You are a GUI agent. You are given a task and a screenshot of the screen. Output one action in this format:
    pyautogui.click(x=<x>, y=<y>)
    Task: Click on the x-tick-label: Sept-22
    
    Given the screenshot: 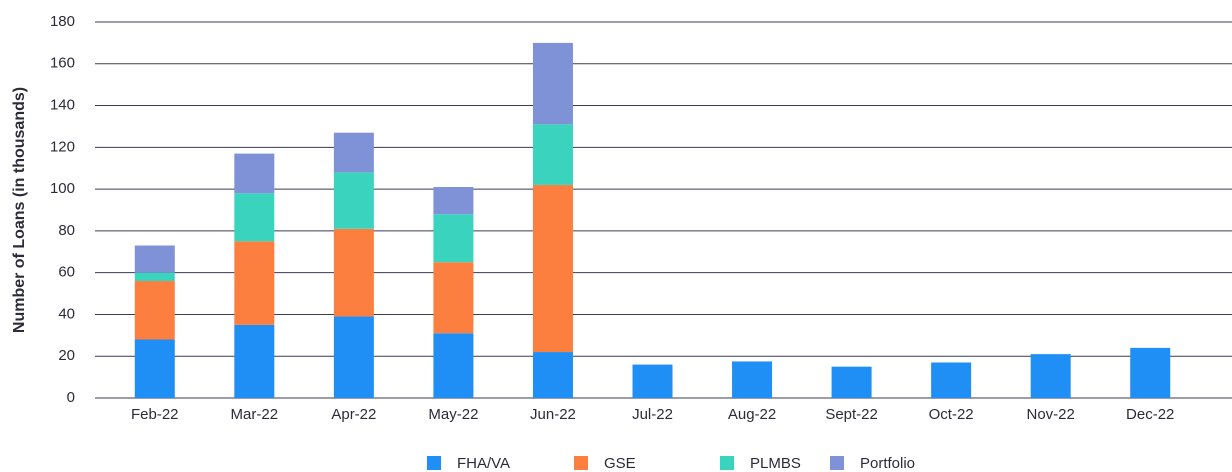 What is the action you would take?
    pyautogui.click(x=851, y=414)
    